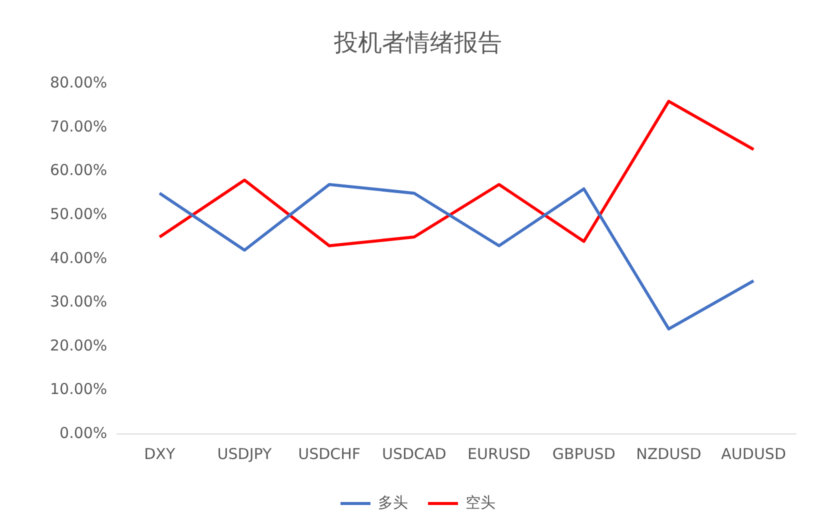  What do you see at coordinates (417, 42) in the screenshot?
I see `chart-title: 投机者情绪报告` at bounding box center [417, 42].